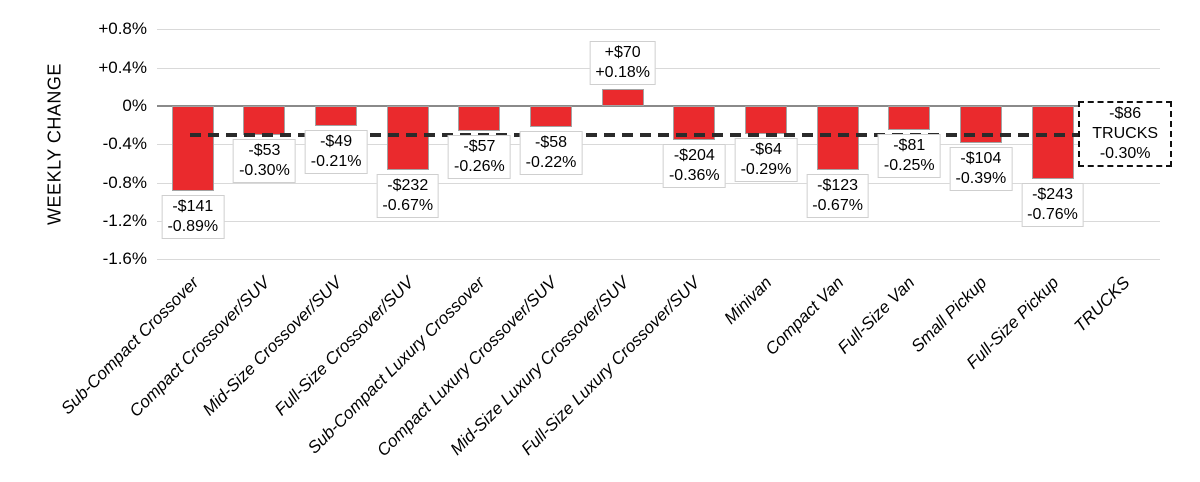  Describe the element at coordinates (1102, 304) in the screenshot. I see `x-axis-label-trucks: TRUCKS` at that location.